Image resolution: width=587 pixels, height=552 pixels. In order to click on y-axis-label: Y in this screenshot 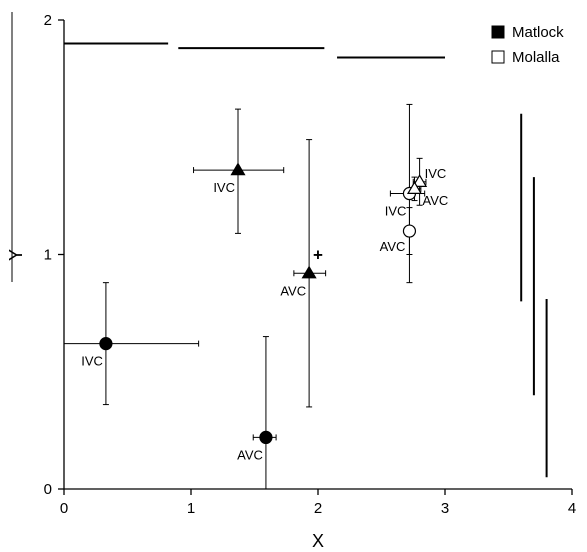, I will do `click(16, 255)`.